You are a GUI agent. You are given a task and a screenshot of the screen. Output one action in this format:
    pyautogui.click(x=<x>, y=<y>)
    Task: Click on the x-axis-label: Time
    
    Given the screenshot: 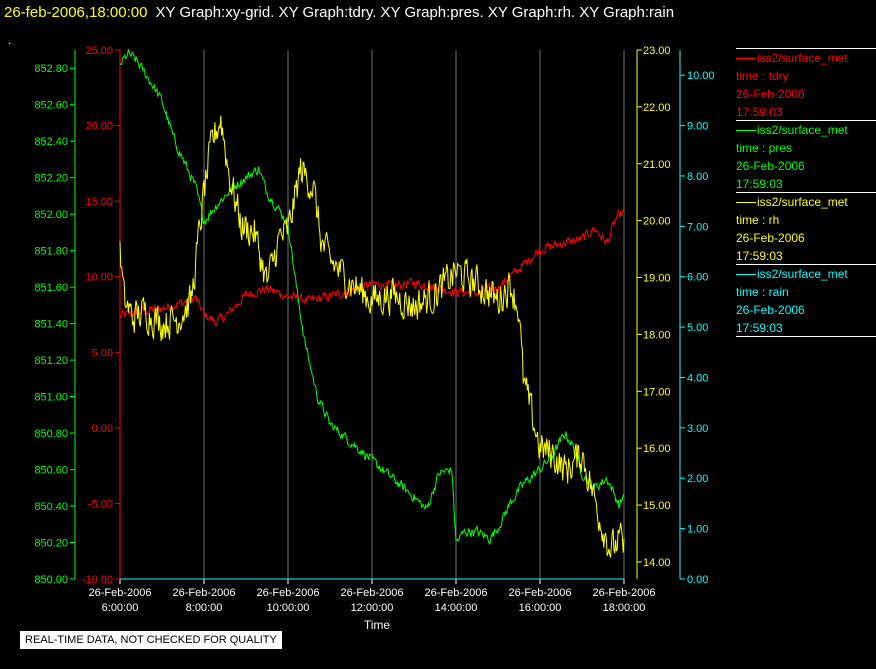 What is the action you would take?
    pyautogui.click(x=377, y=625)
    